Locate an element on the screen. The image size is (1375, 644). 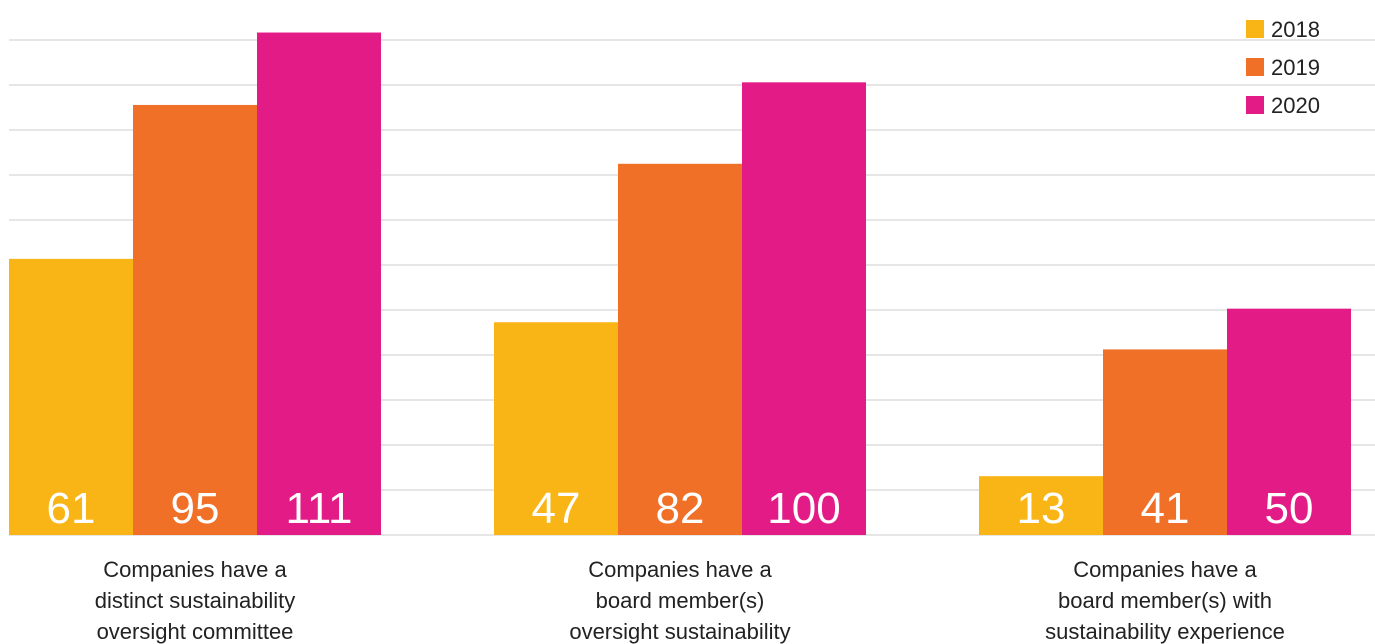
category-label: board member(s) is located at coordinates (680, 600).